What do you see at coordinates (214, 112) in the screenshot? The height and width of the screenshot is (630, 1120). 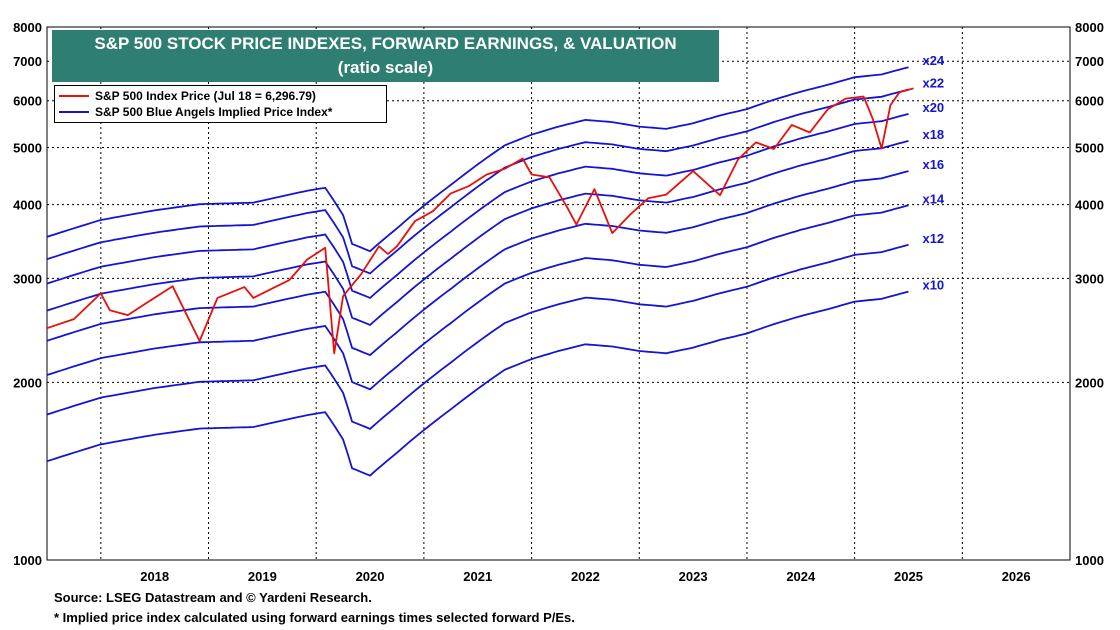 I see `legend-label-implied: S&P 500 Blue Angels Implied Price Index*` at bounding box center [214, 112].